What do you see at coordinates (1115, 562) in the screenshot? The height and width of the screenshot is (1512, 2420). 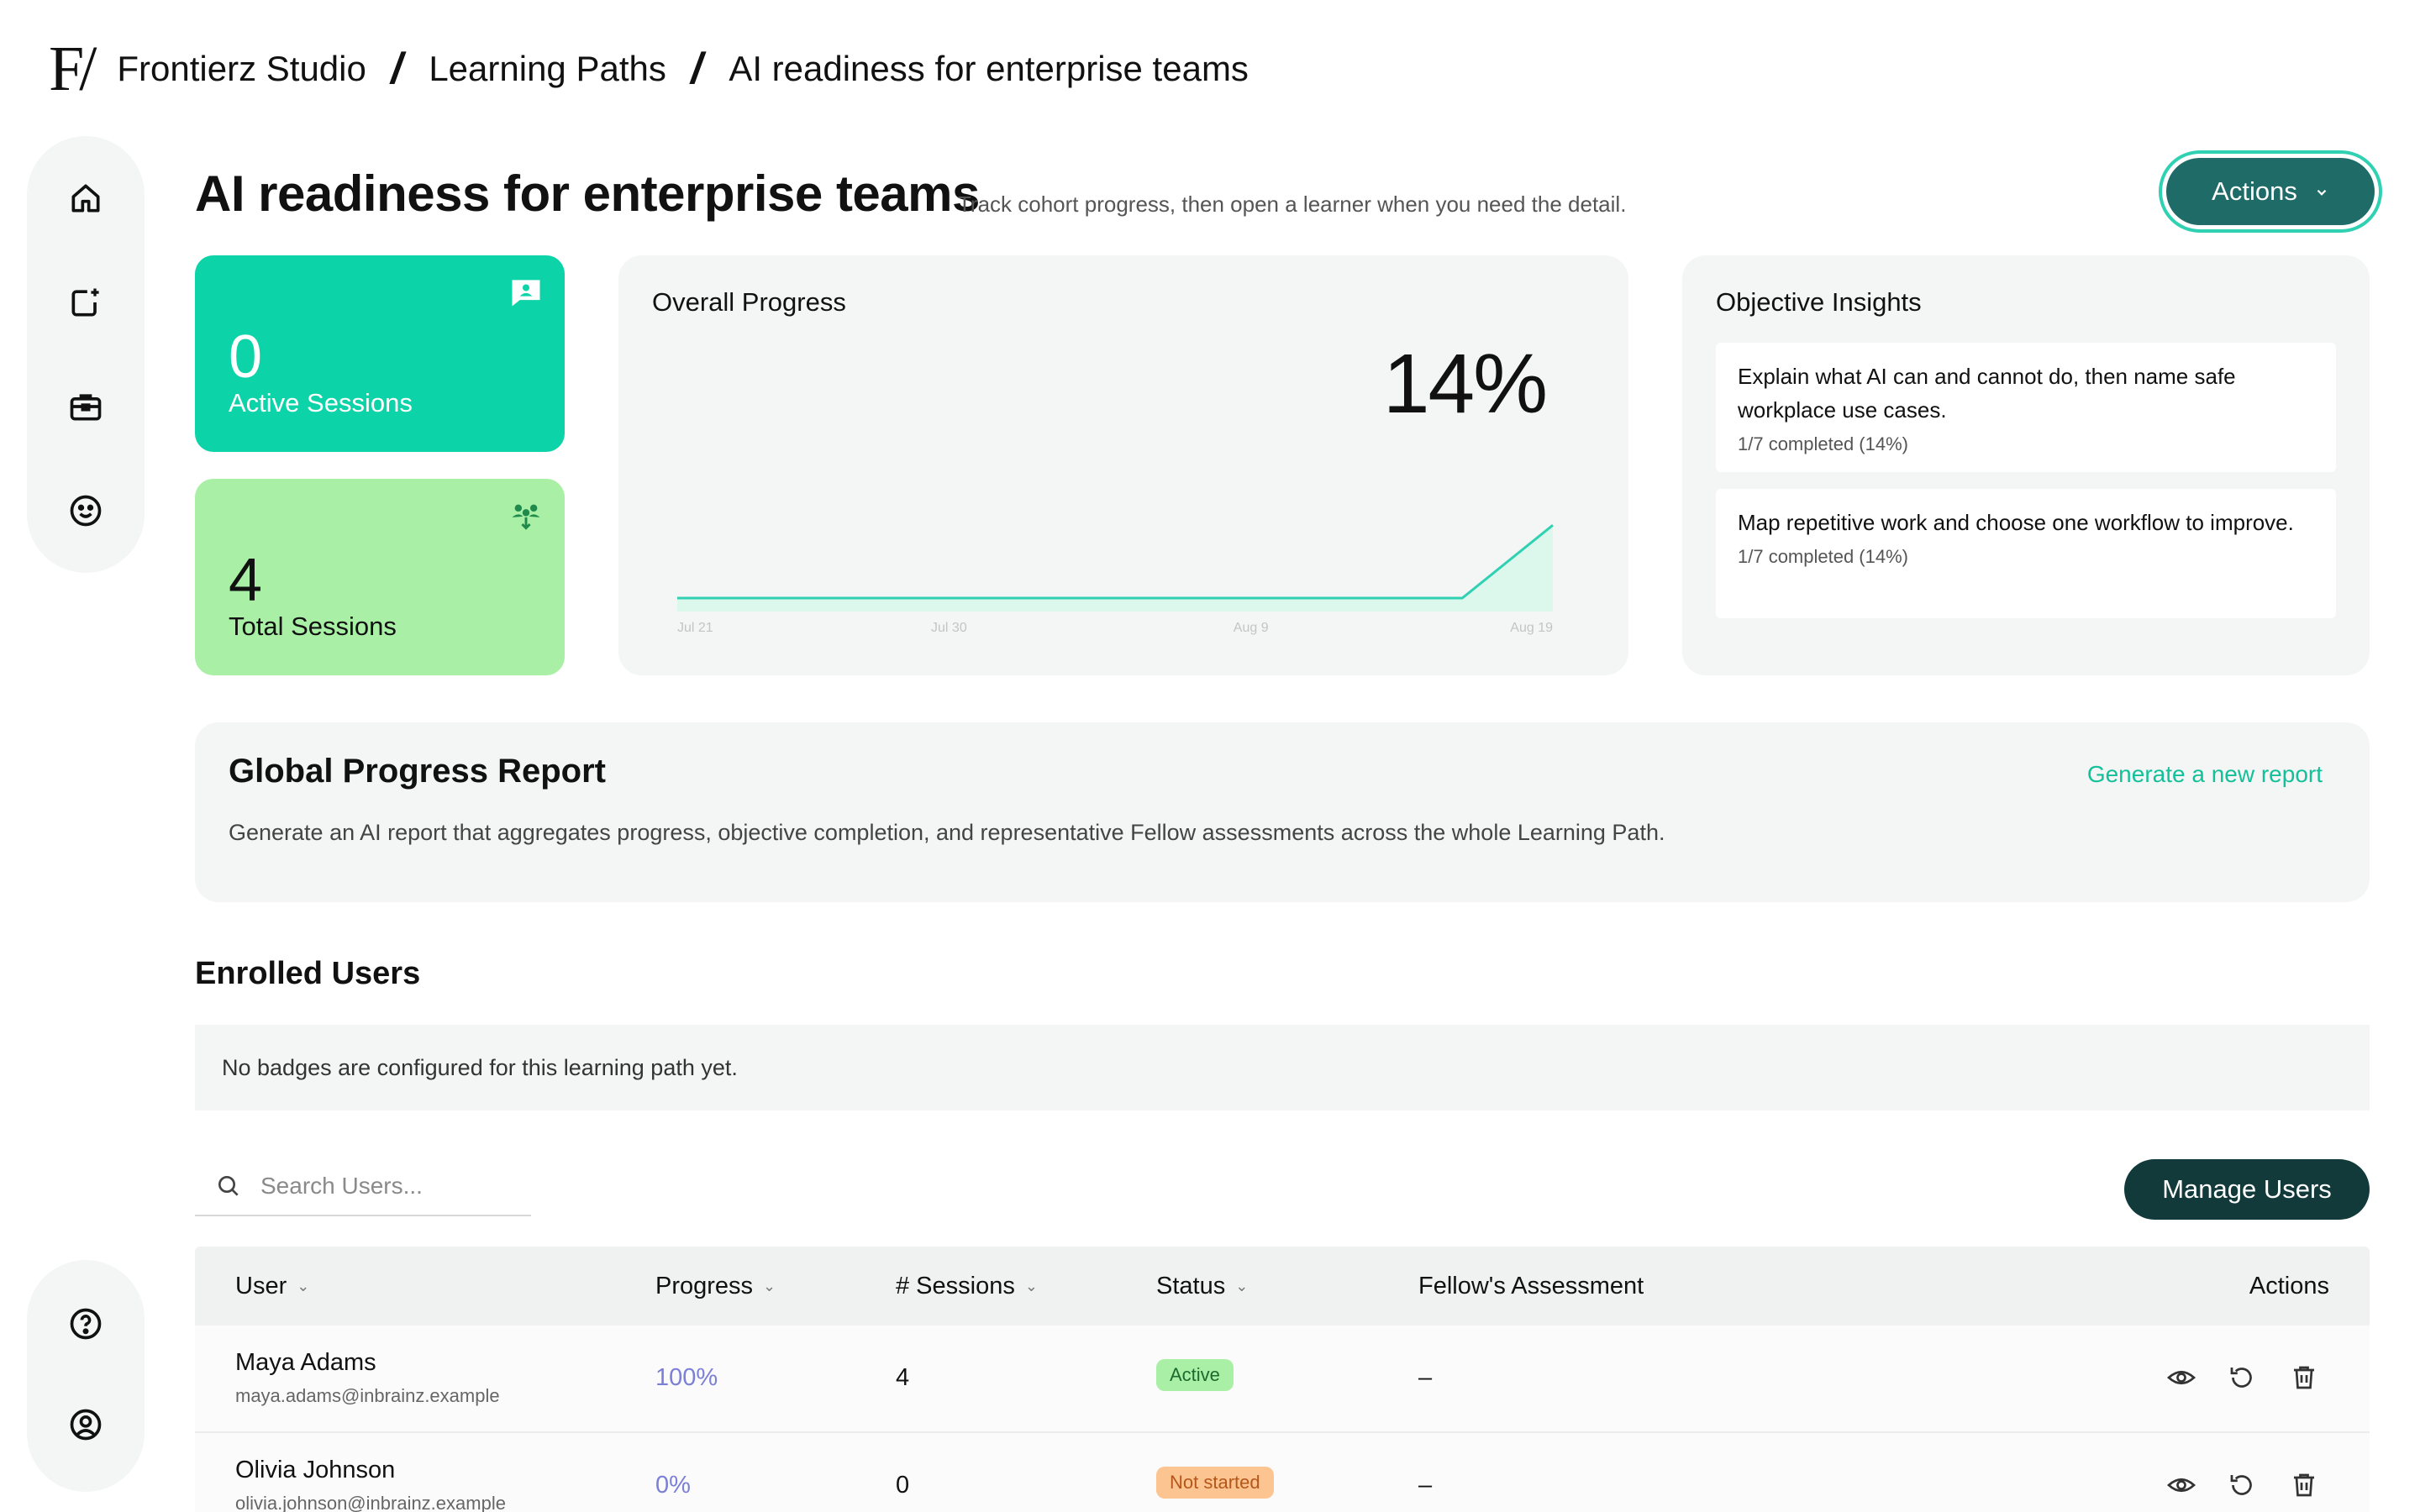 I see `progress-line` at bounding box center [1115, 562].